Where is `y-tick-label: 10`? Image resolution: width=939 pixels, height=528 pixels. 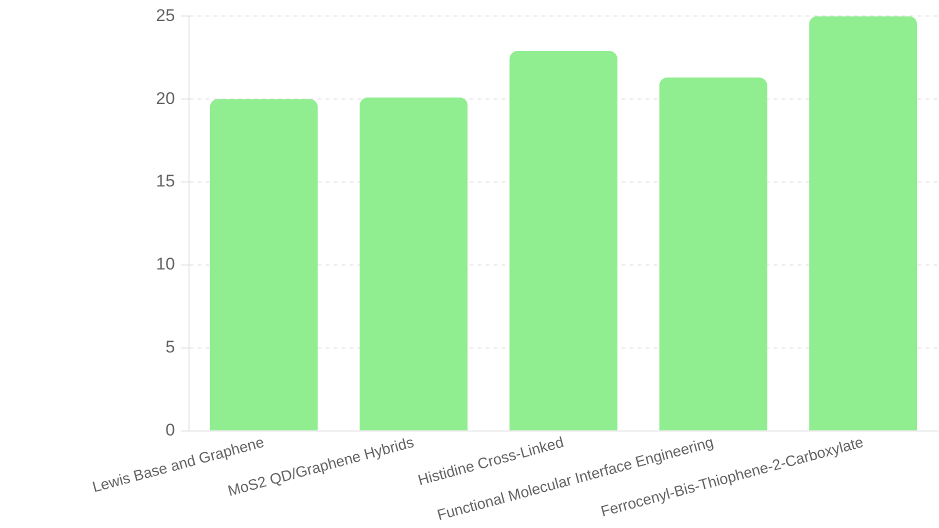
y-tick-label: 10 is located at coordinates (165, 264).